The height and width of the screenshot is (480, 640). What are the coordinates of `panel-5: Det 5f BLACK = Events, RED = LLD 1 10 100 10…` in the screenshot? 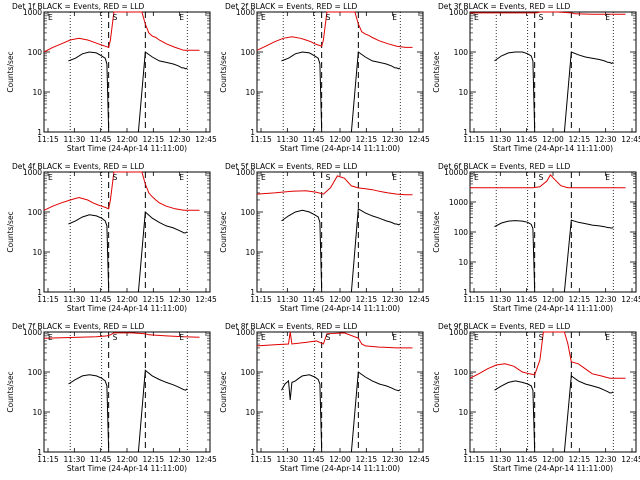 It's located at (324, 237).